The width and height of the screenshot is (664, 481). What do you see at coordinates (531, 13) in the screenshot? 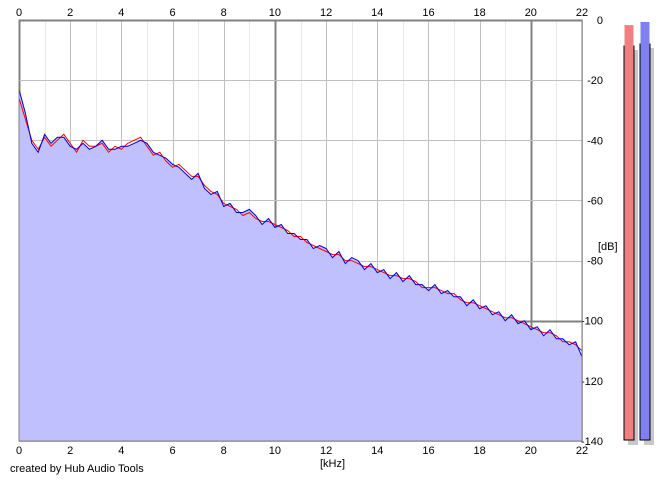
I see `x-tick-top-20: 20` at bounding box center [531, 13].